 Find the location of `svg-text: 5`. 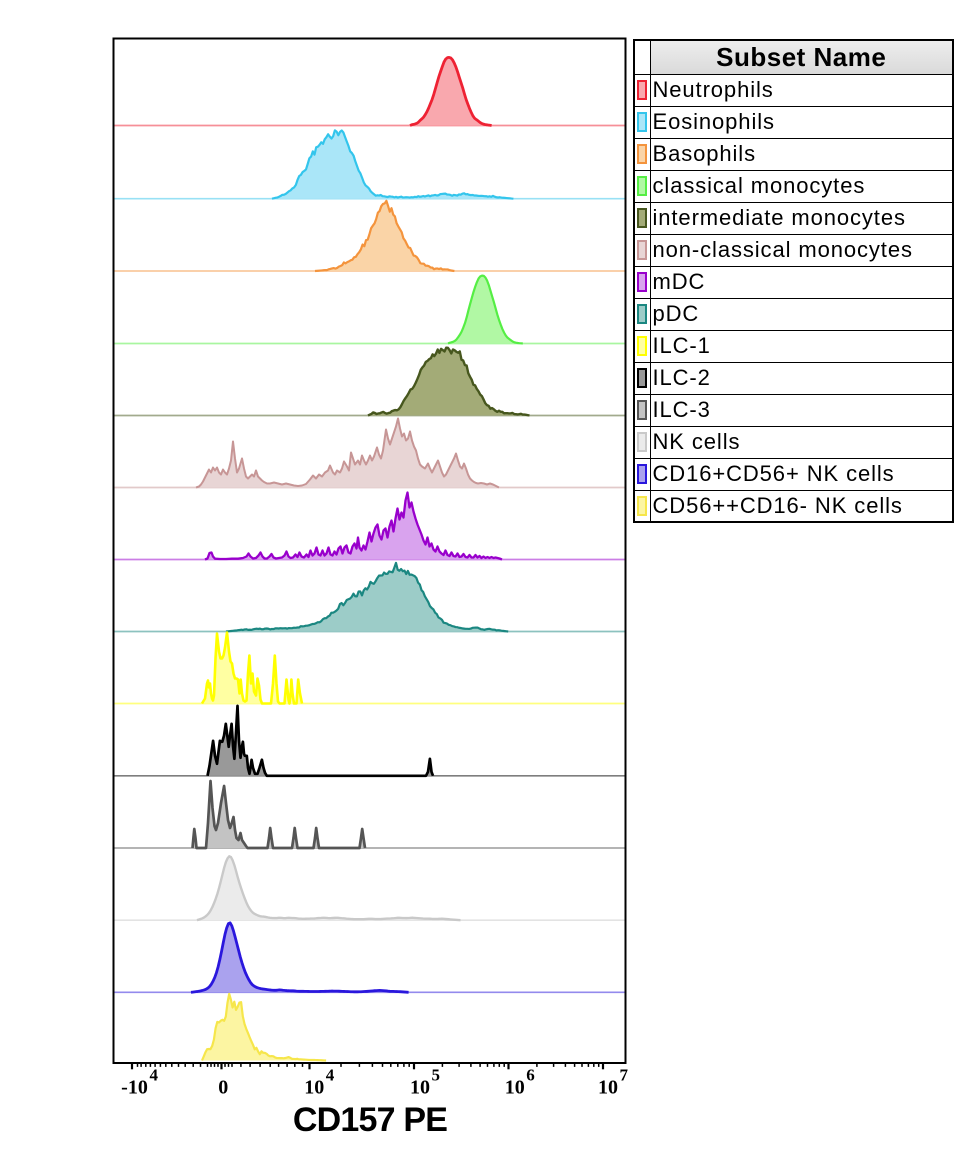

svg-text: 5 is located at coordinates (436, 1075).